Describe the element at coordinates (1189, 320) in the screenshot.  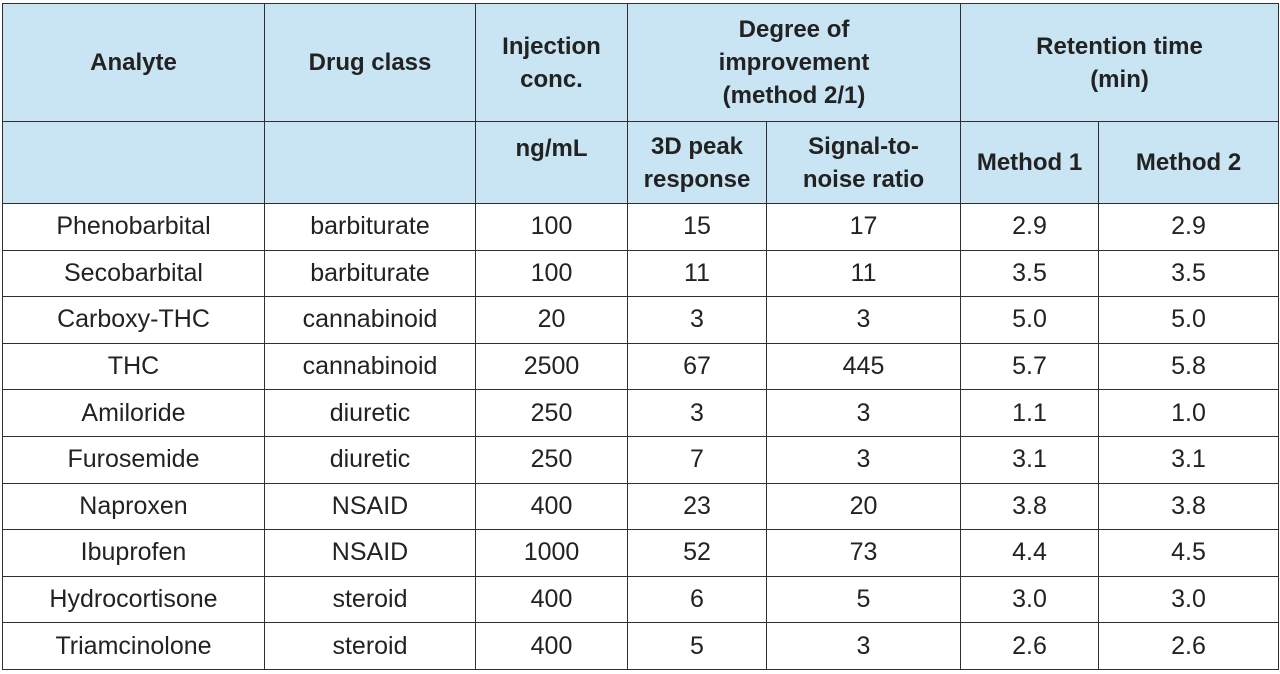
I see `cell-method-2: 5.0` at that location.